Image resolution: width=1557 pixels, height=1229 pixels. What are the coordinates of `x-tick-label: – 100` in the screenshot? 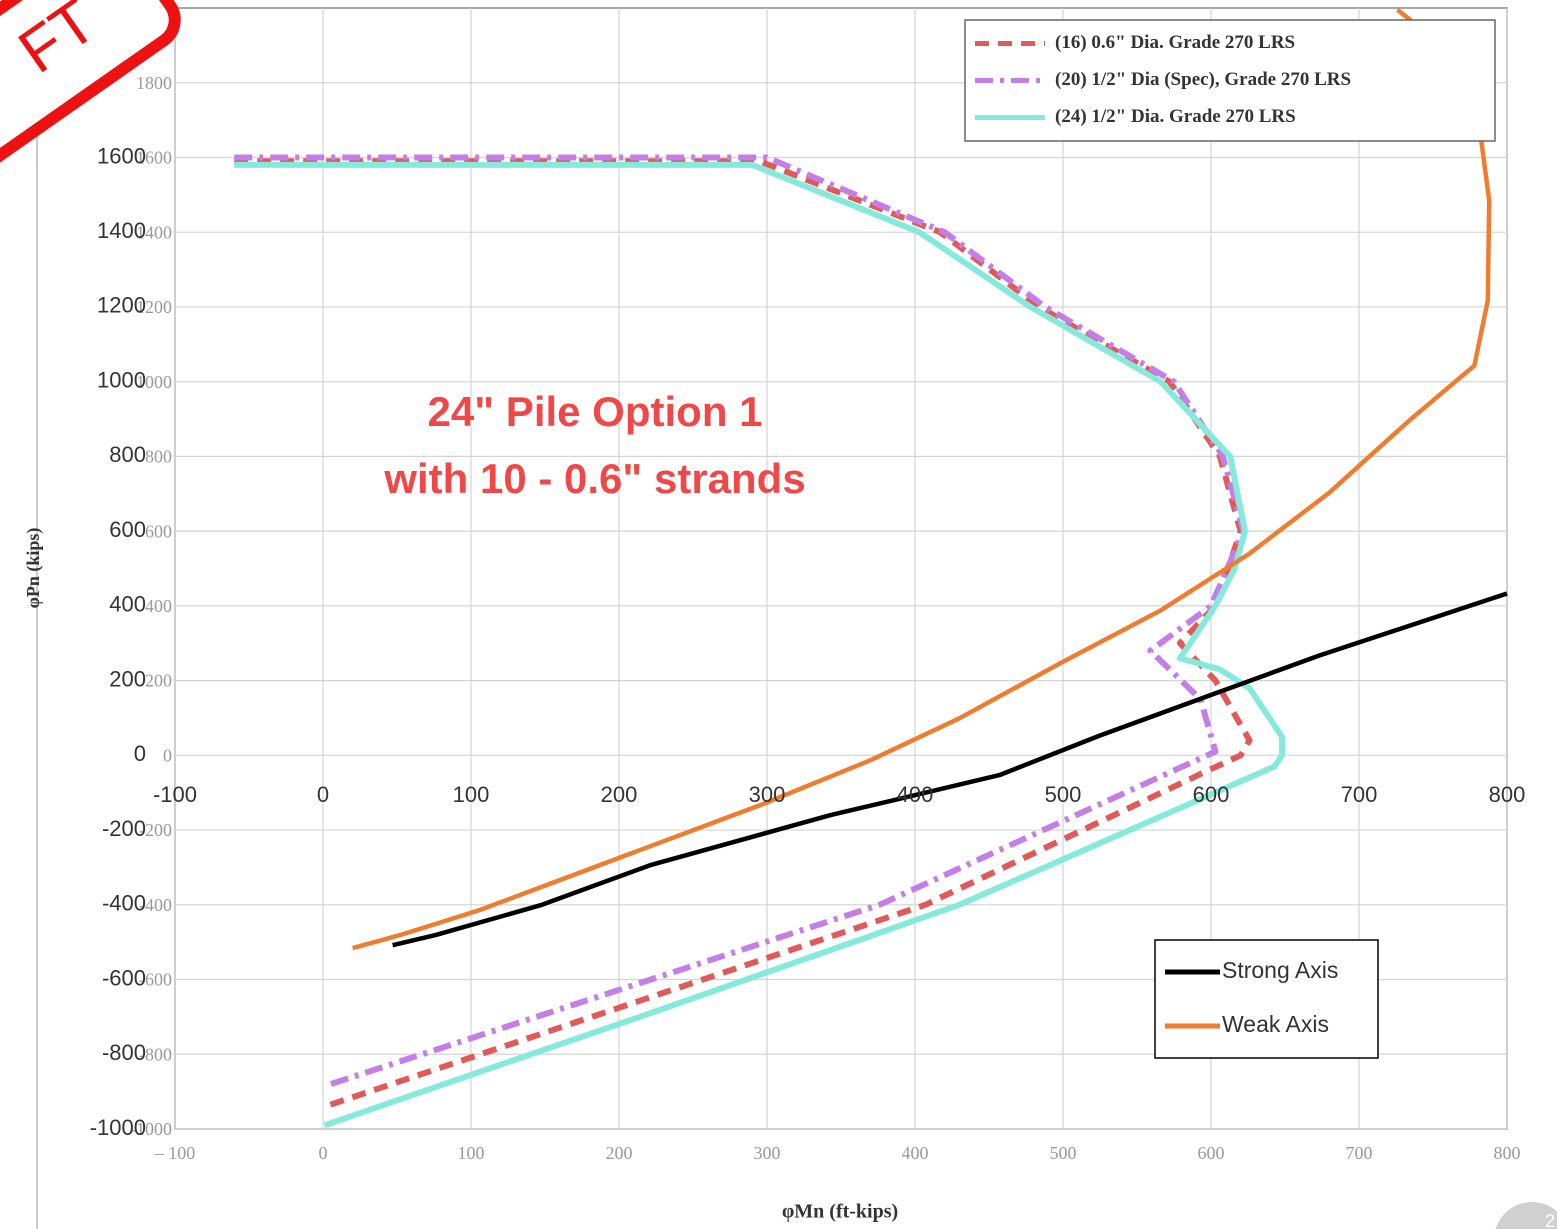 It's located at (175, 1153).